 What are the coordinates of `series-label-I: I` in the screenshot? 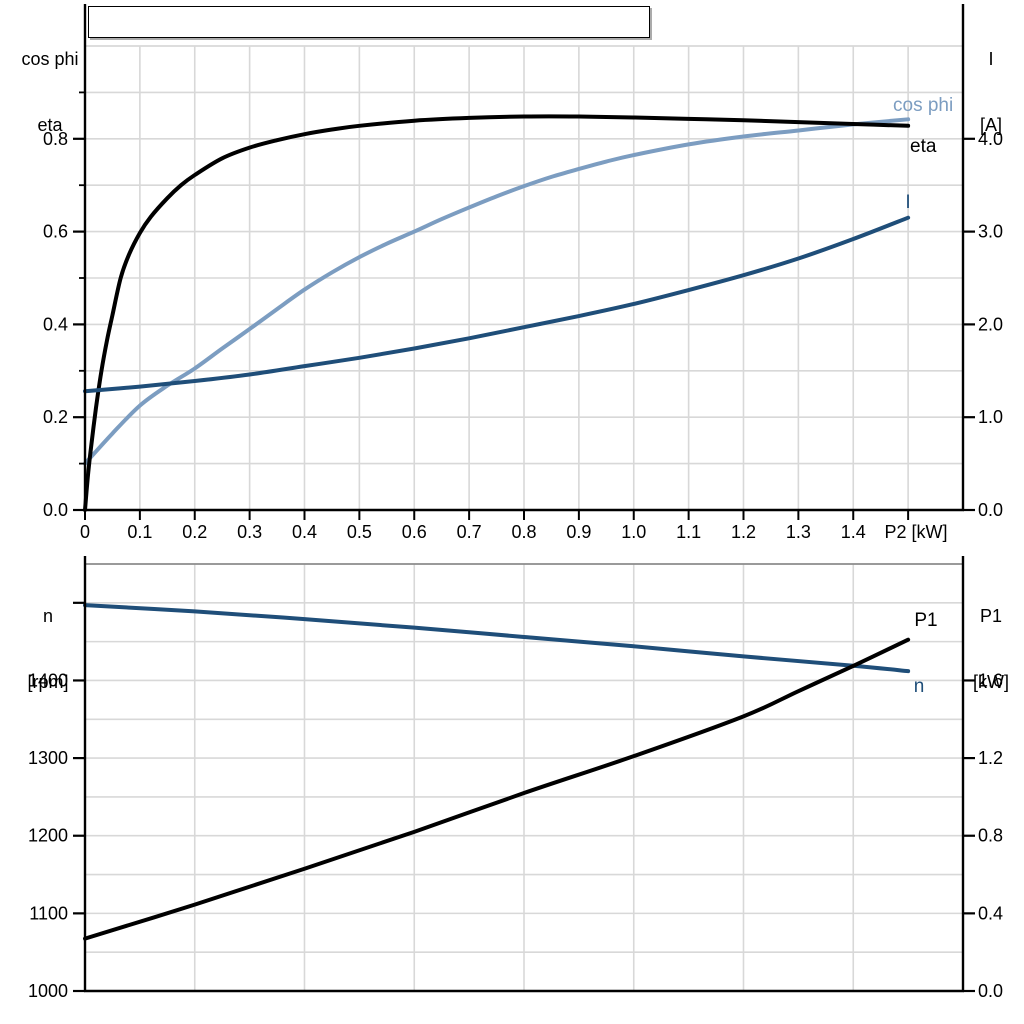 It's located at (907, 202).